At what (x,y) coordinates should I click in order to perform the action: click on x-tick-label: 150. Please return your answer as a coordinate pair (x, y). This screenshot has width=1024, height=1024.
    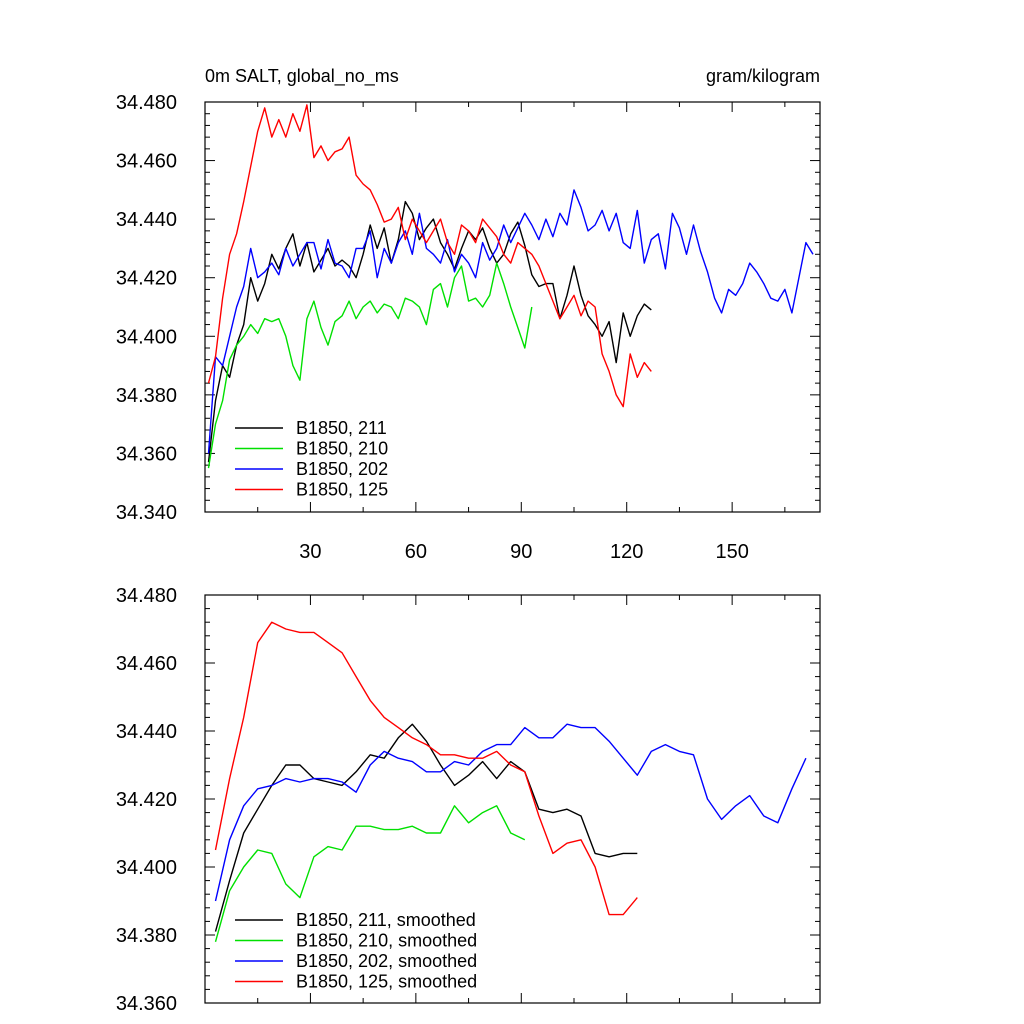
    Looking at the image, I should click on (731, 552).